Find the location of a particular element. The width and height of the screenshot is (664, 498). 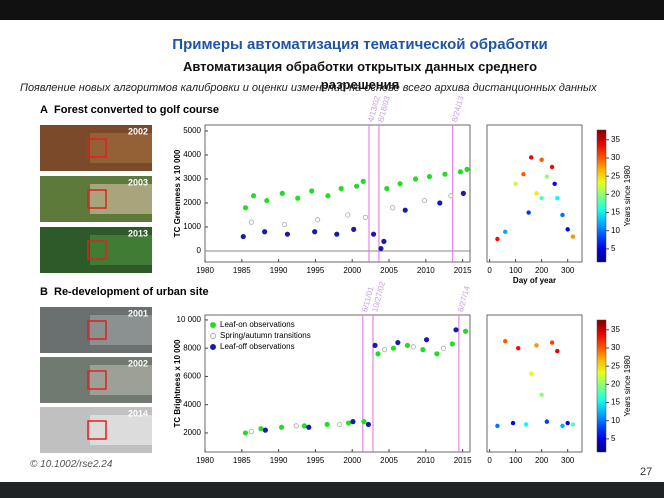

event-label: 8/24/13 is located at coordinates (458, 108).